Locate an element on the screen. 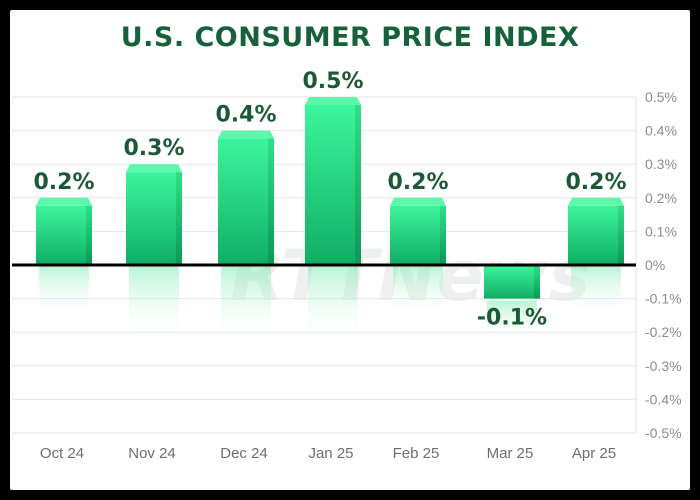 This screenshot has width=700, height=500. y-tick-label: -0.3% is located at coordinates (663, 366).